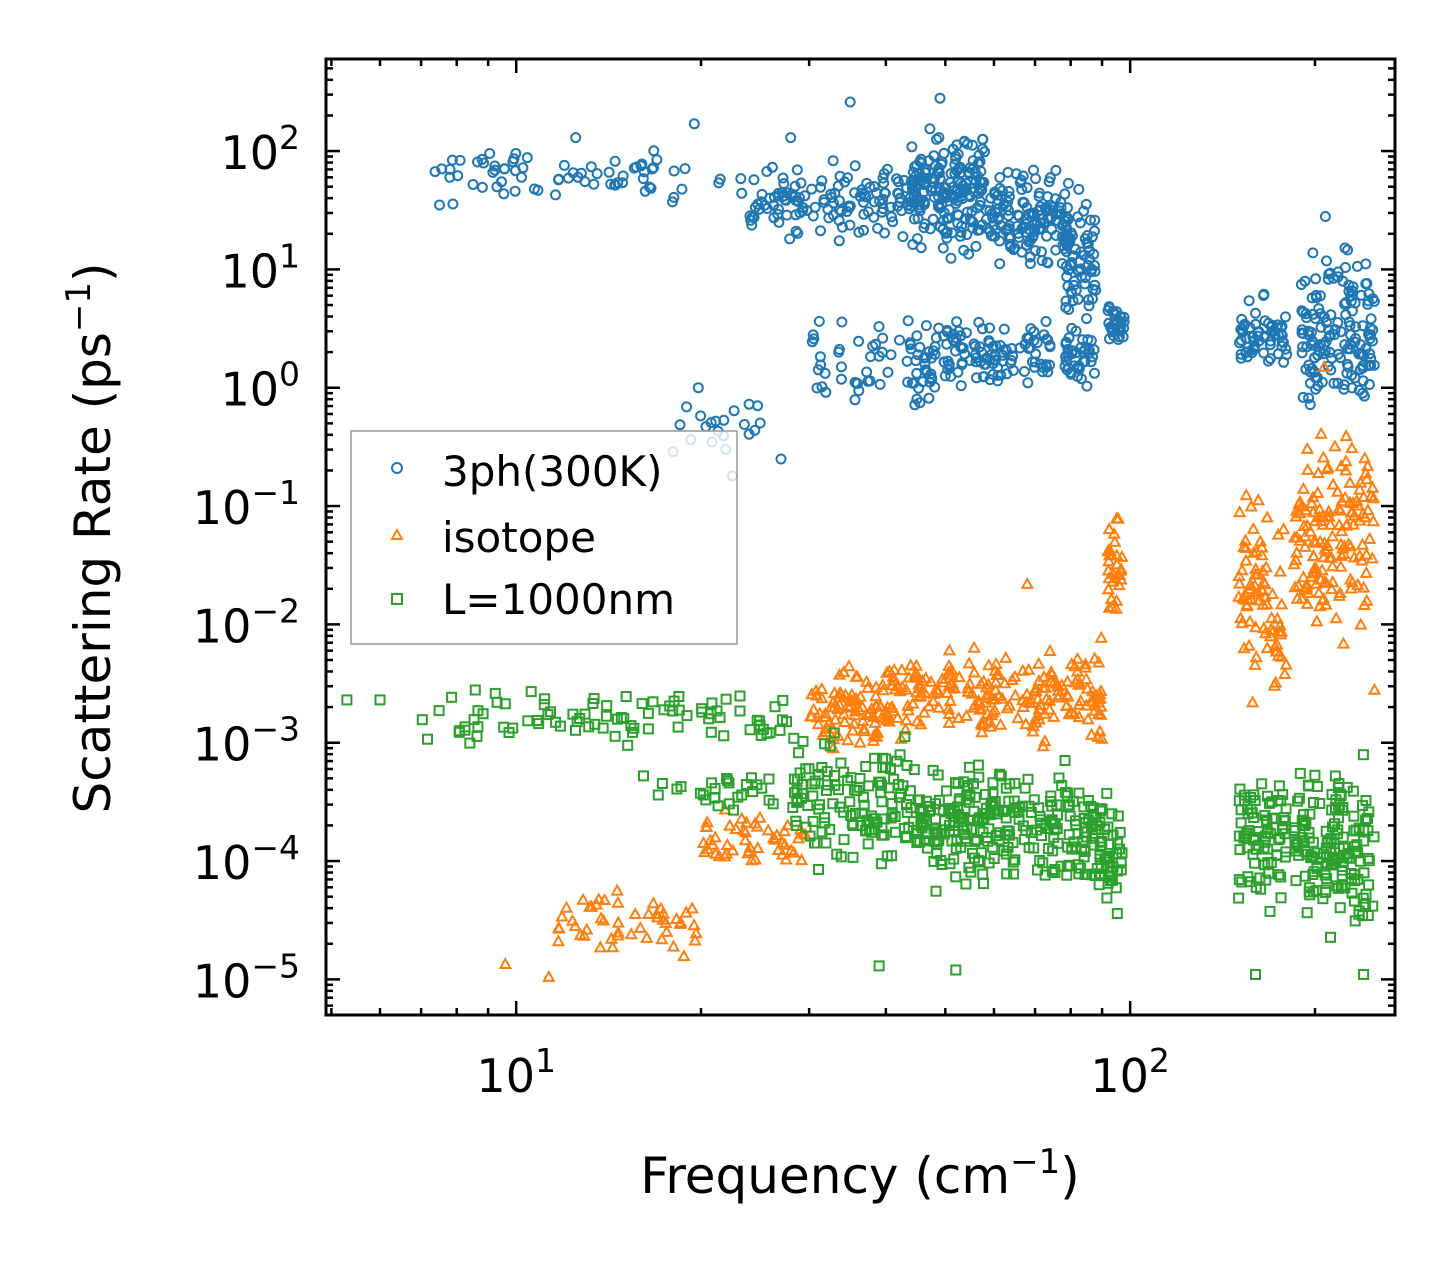  I want to click on y-tick-label: 10⁻², so click(246, 622).